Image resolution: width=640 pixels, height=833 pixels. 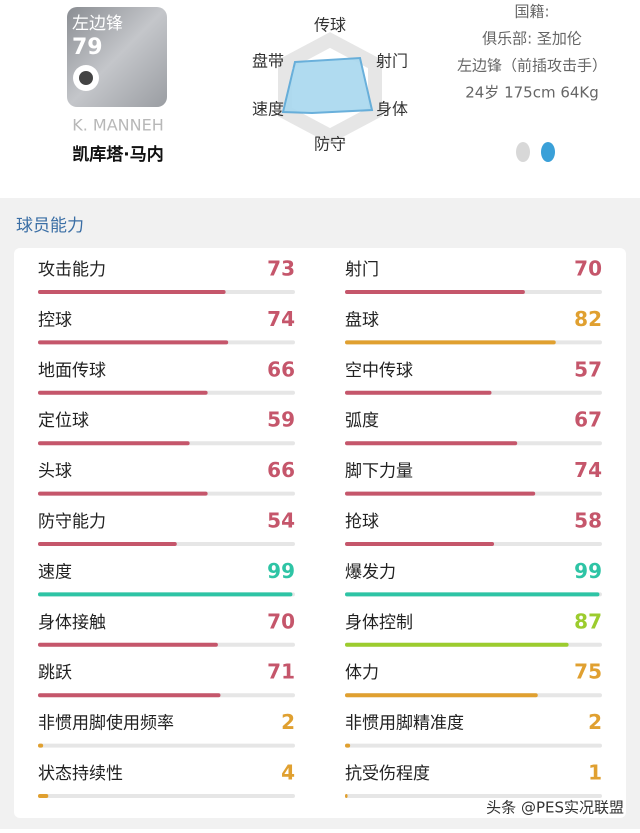 I want to click on stat-value: 75, so click(x=588, y=672).